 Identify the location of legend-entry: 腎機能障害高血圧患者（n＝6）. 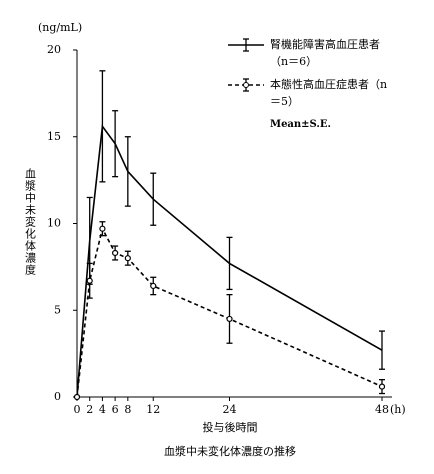
(326, 53).